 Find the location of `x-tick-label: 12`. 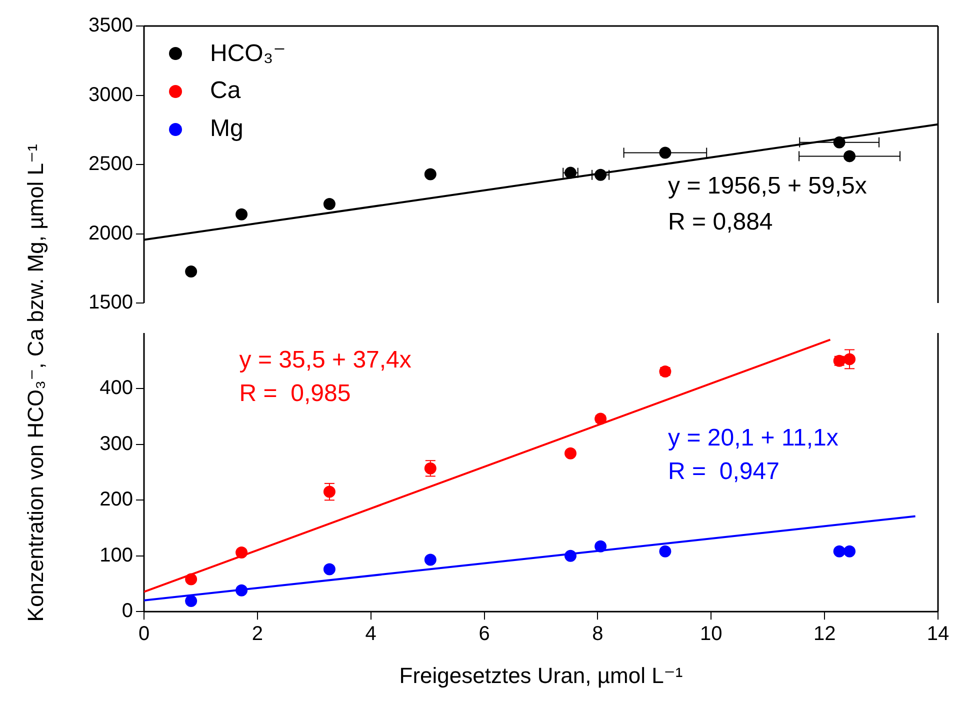

x-tick-label: 12 is located at coordinates (824, 634).